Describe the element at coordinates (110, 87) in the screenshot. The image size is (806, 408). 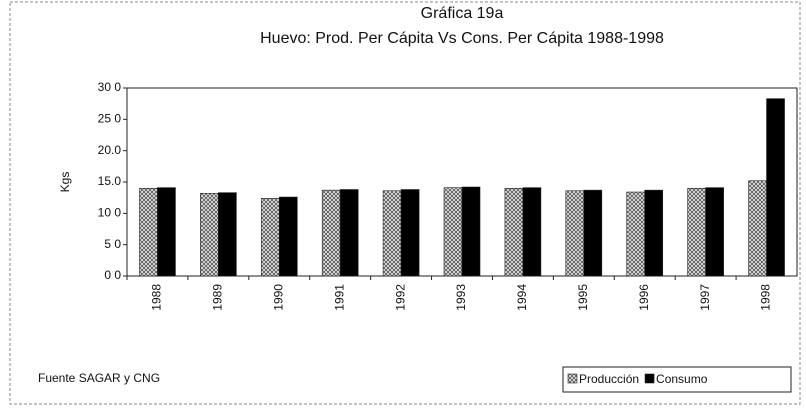
I see `y-tick-label: 30 0` at that location.